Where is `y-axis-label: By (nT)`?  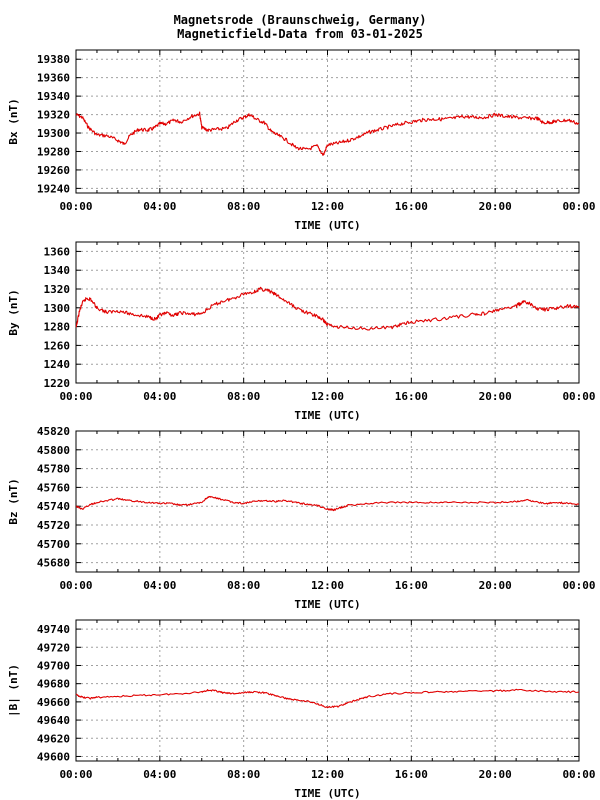
y-axis-label: By (nT) is located at coordinates (13, 312).